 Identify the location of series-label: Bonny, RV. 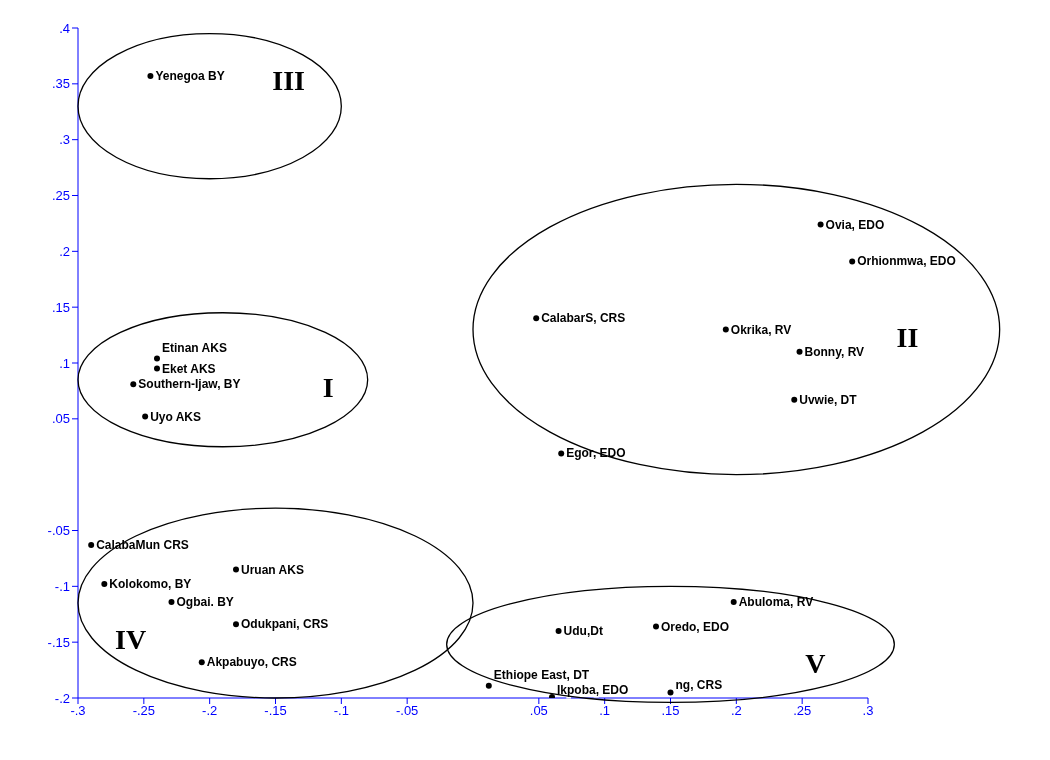
(834, 351).